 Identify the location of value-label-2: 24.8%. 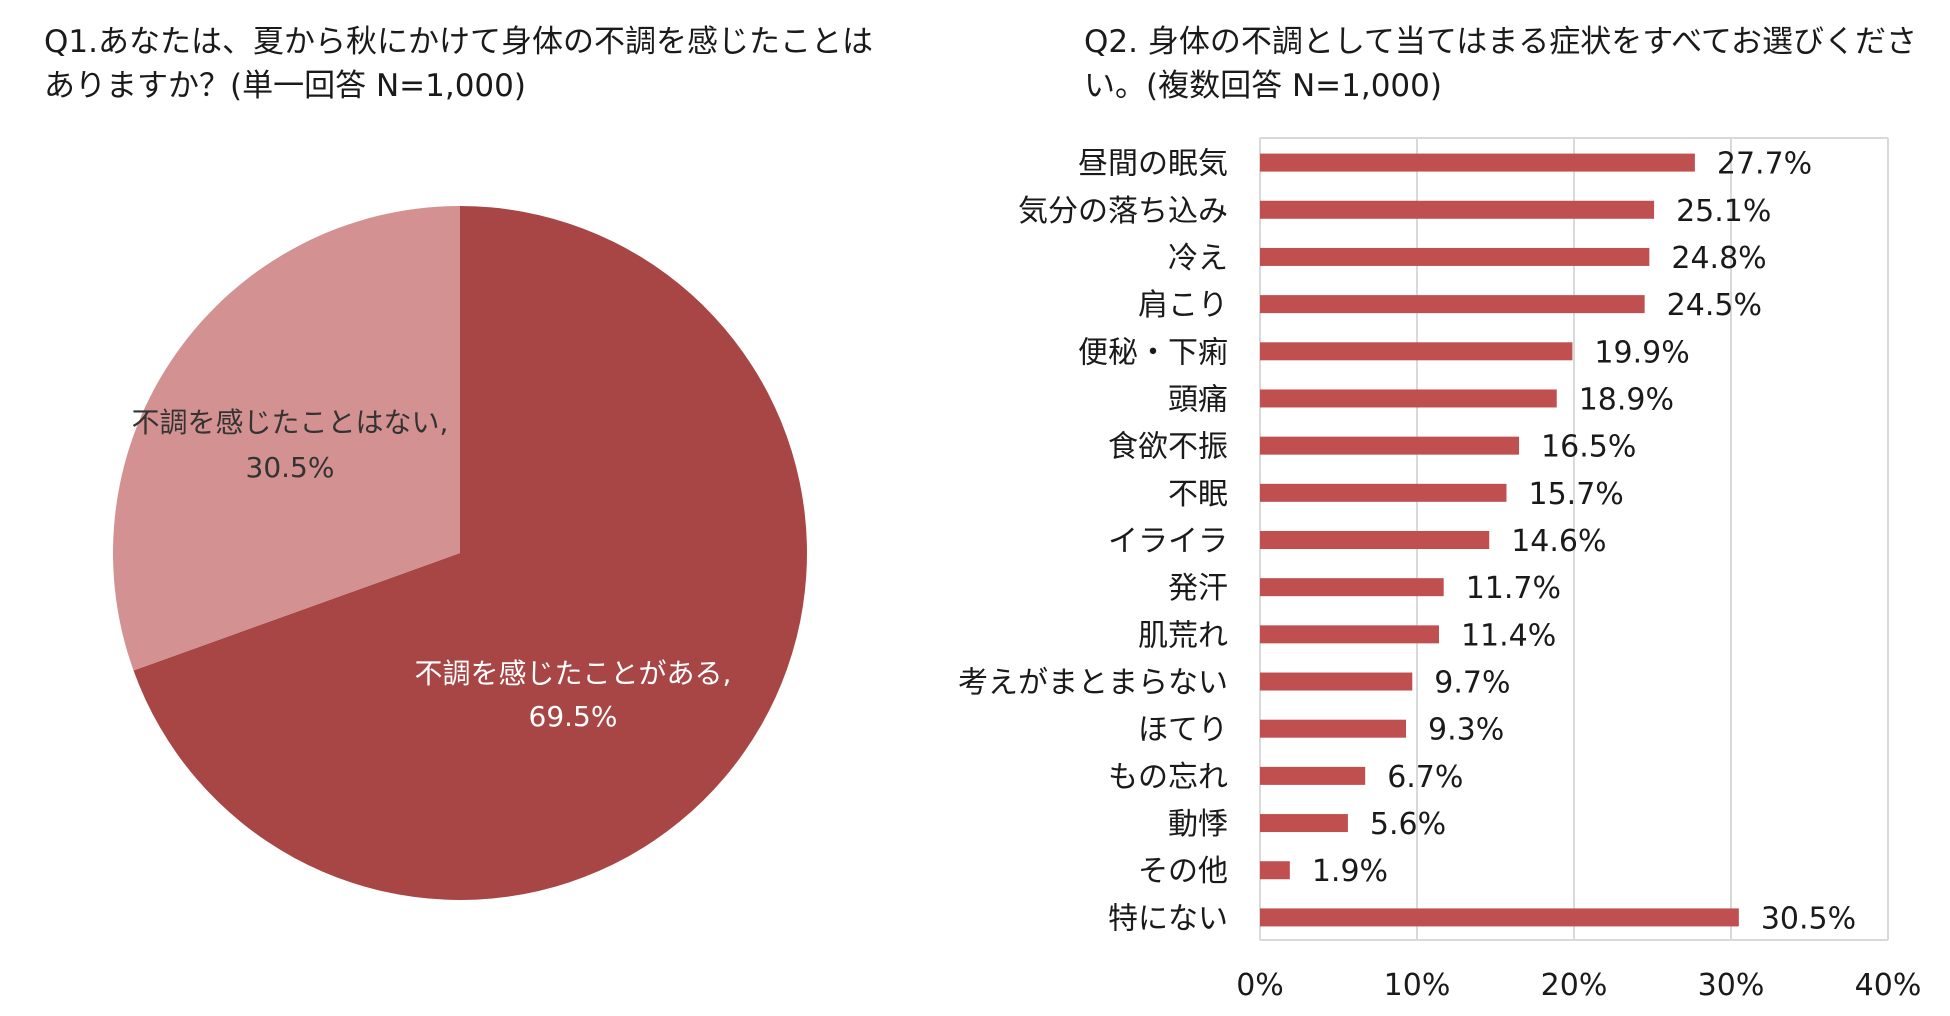
(1718, 258).